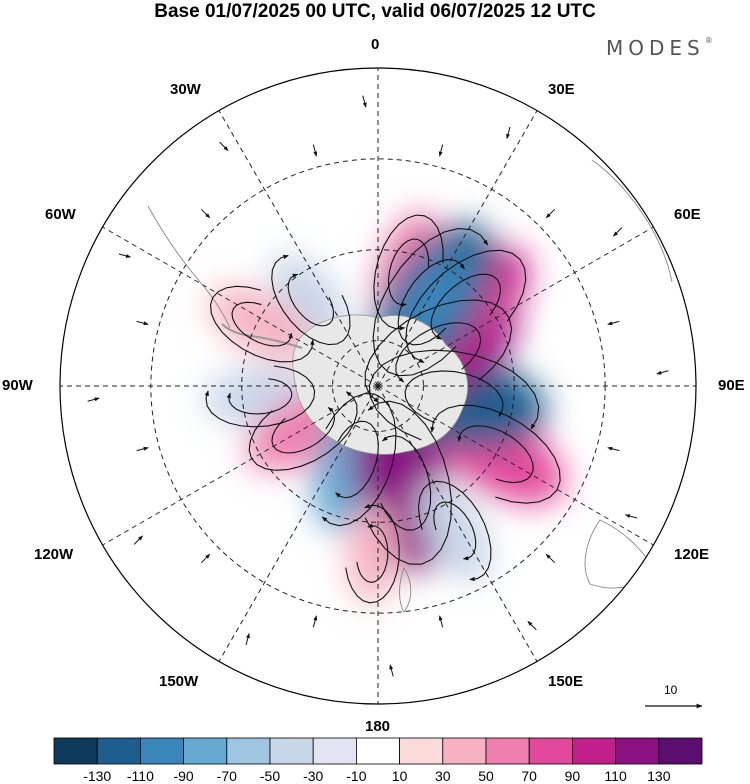  Describe the element at coordinates (405, 590) in the screenshot. I see `coastline-new-zealand` at that location.